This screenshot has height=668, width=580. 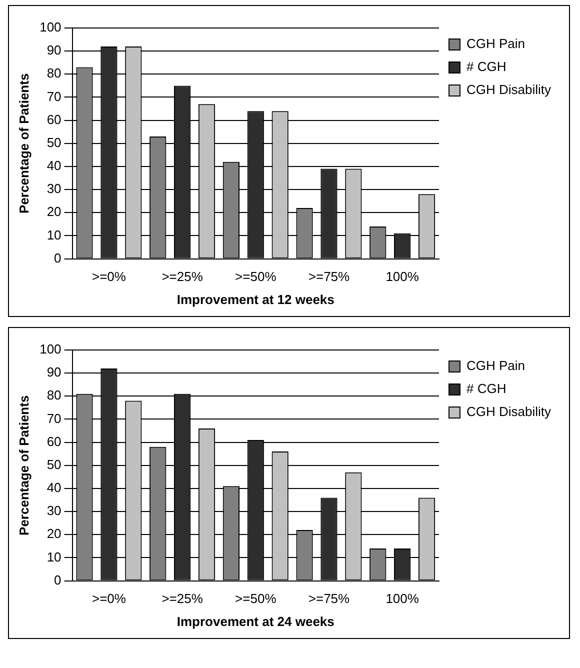 I want to click on x-axis-title: Improvement at 12 weeks, so click(x=255, y=299).